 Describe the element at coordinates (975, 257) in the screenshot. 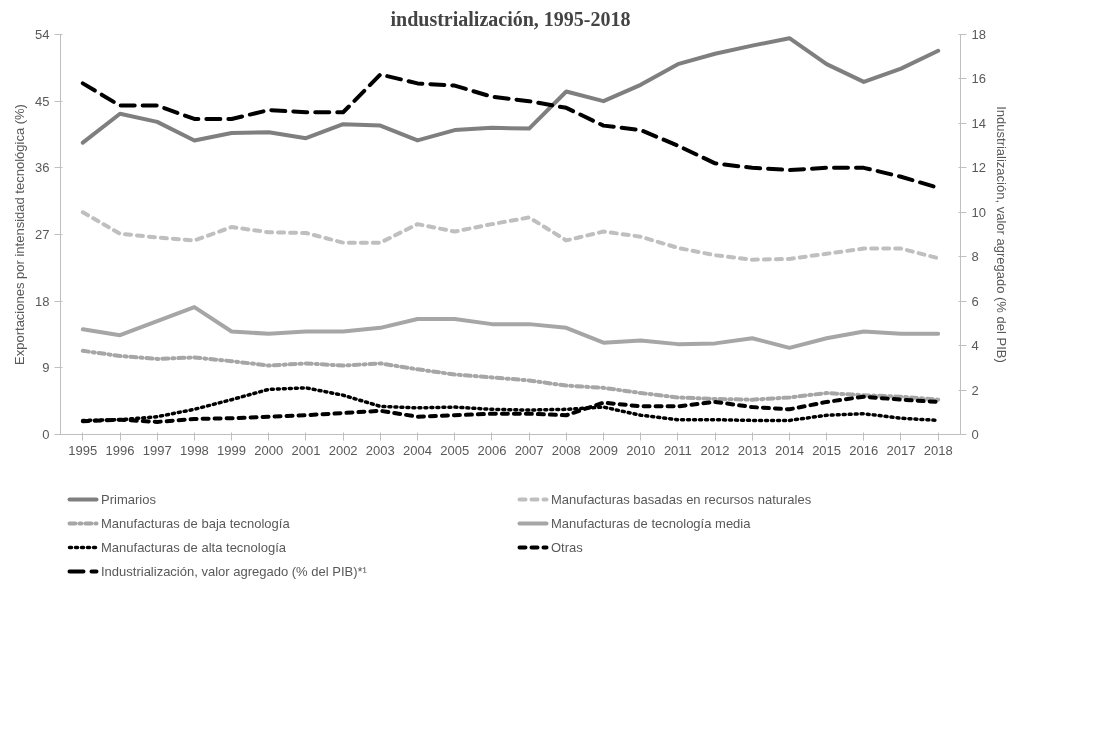

I see `y2-tick-label: 8` at that location.